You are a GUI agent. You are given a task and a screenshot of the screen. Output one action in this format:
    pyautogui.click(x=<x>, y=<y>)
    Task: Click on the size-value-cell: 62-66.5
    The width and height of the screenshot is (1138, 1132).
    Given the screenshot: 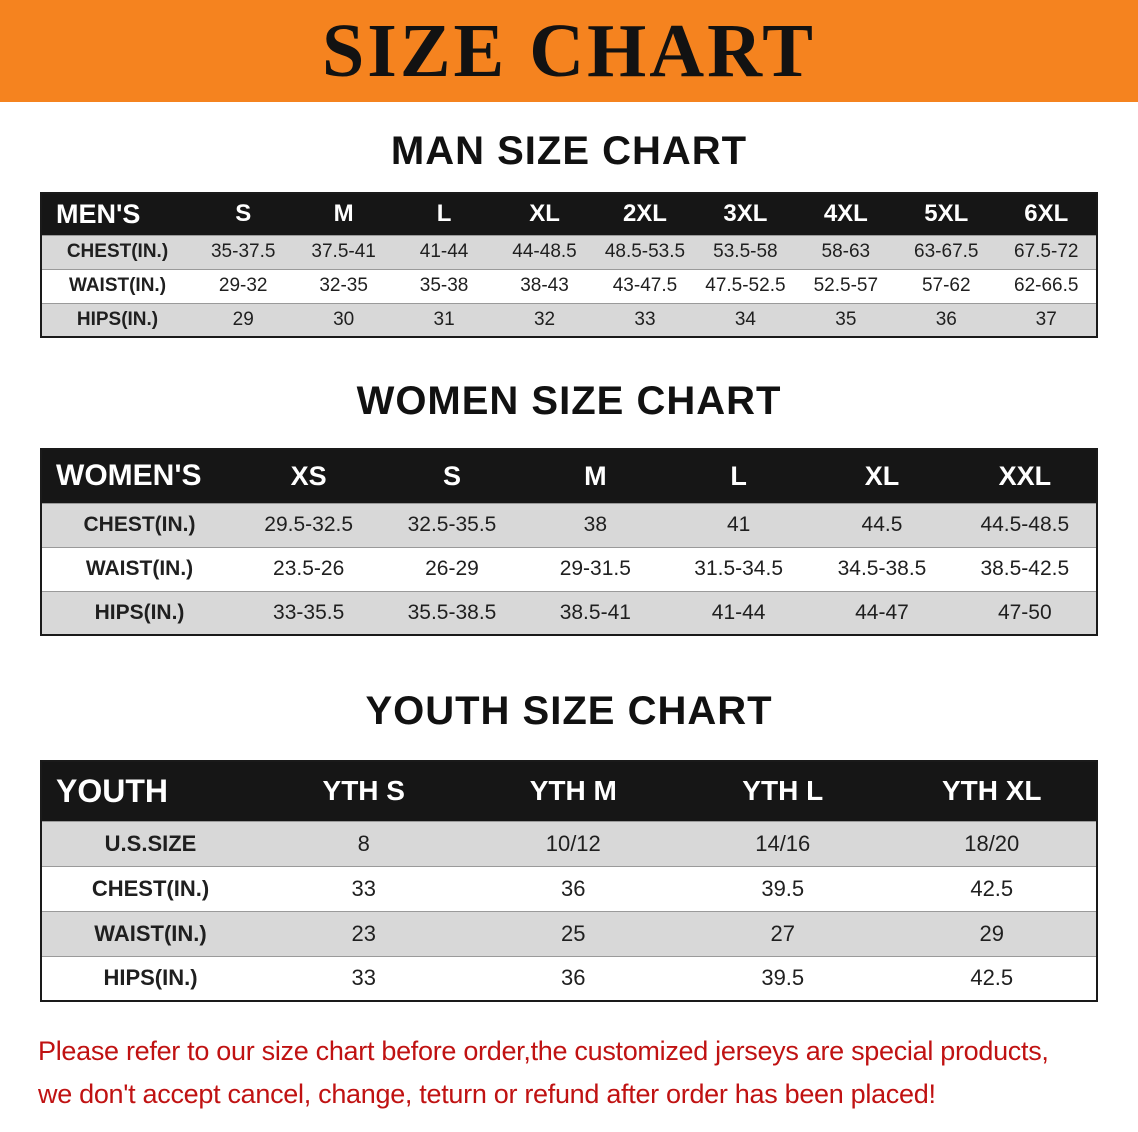 What is the action you would take?
    pyautogui.click(x=1046, y=285)
    